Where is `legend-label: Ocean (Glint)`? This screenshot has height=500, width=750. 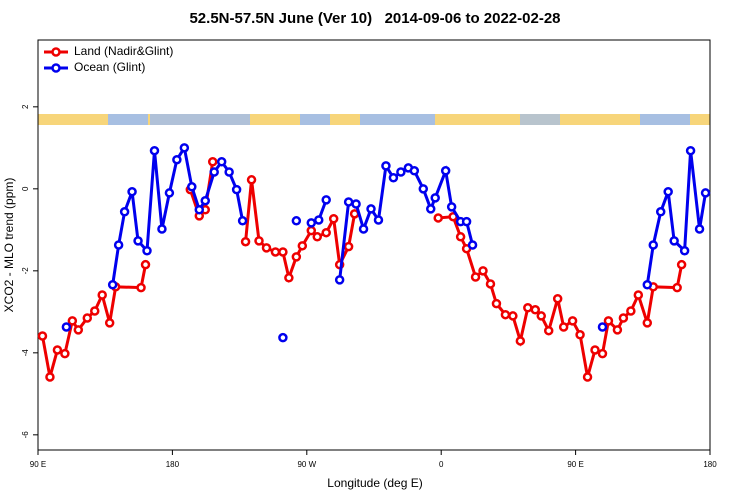
legend-label: Ocean (Glint) is located at coordinates (109, 67).